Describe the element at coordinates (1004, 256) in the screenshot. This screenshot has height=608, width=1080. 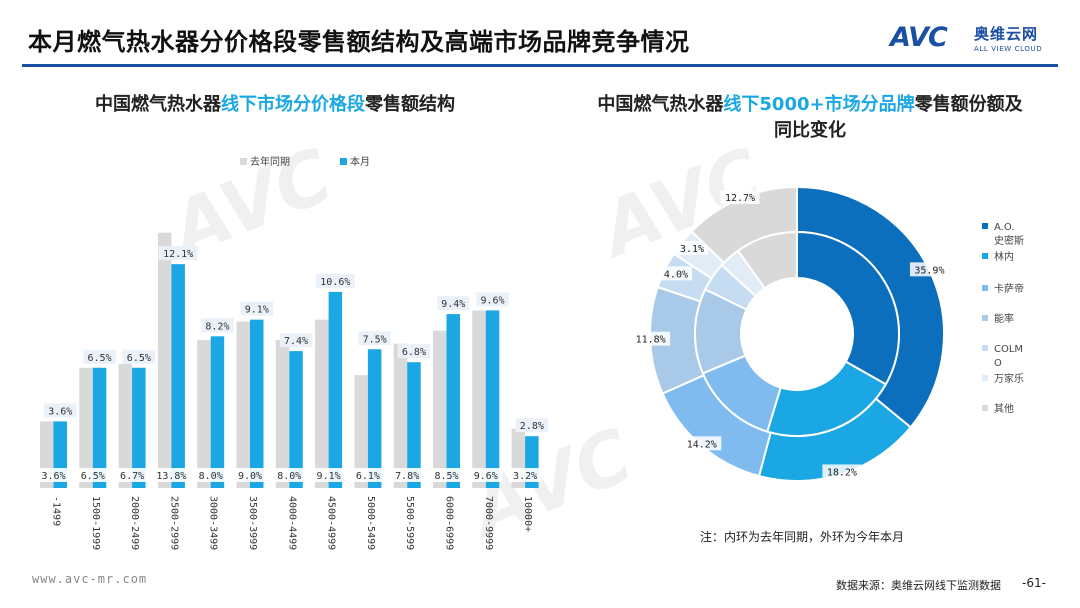
I see `legend-label: 林内` at that location.